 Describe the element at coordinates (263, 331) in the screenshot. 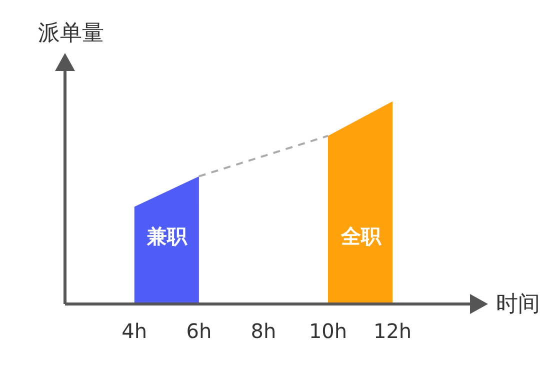

I see `x-tick-label: 8h` at that location.